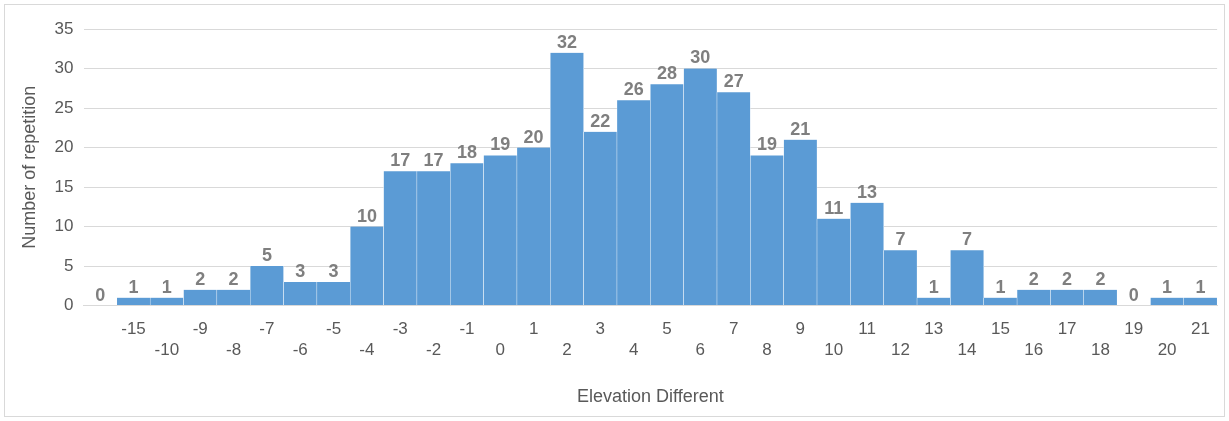  I want to click on data-label: 32, so click(566, 41).